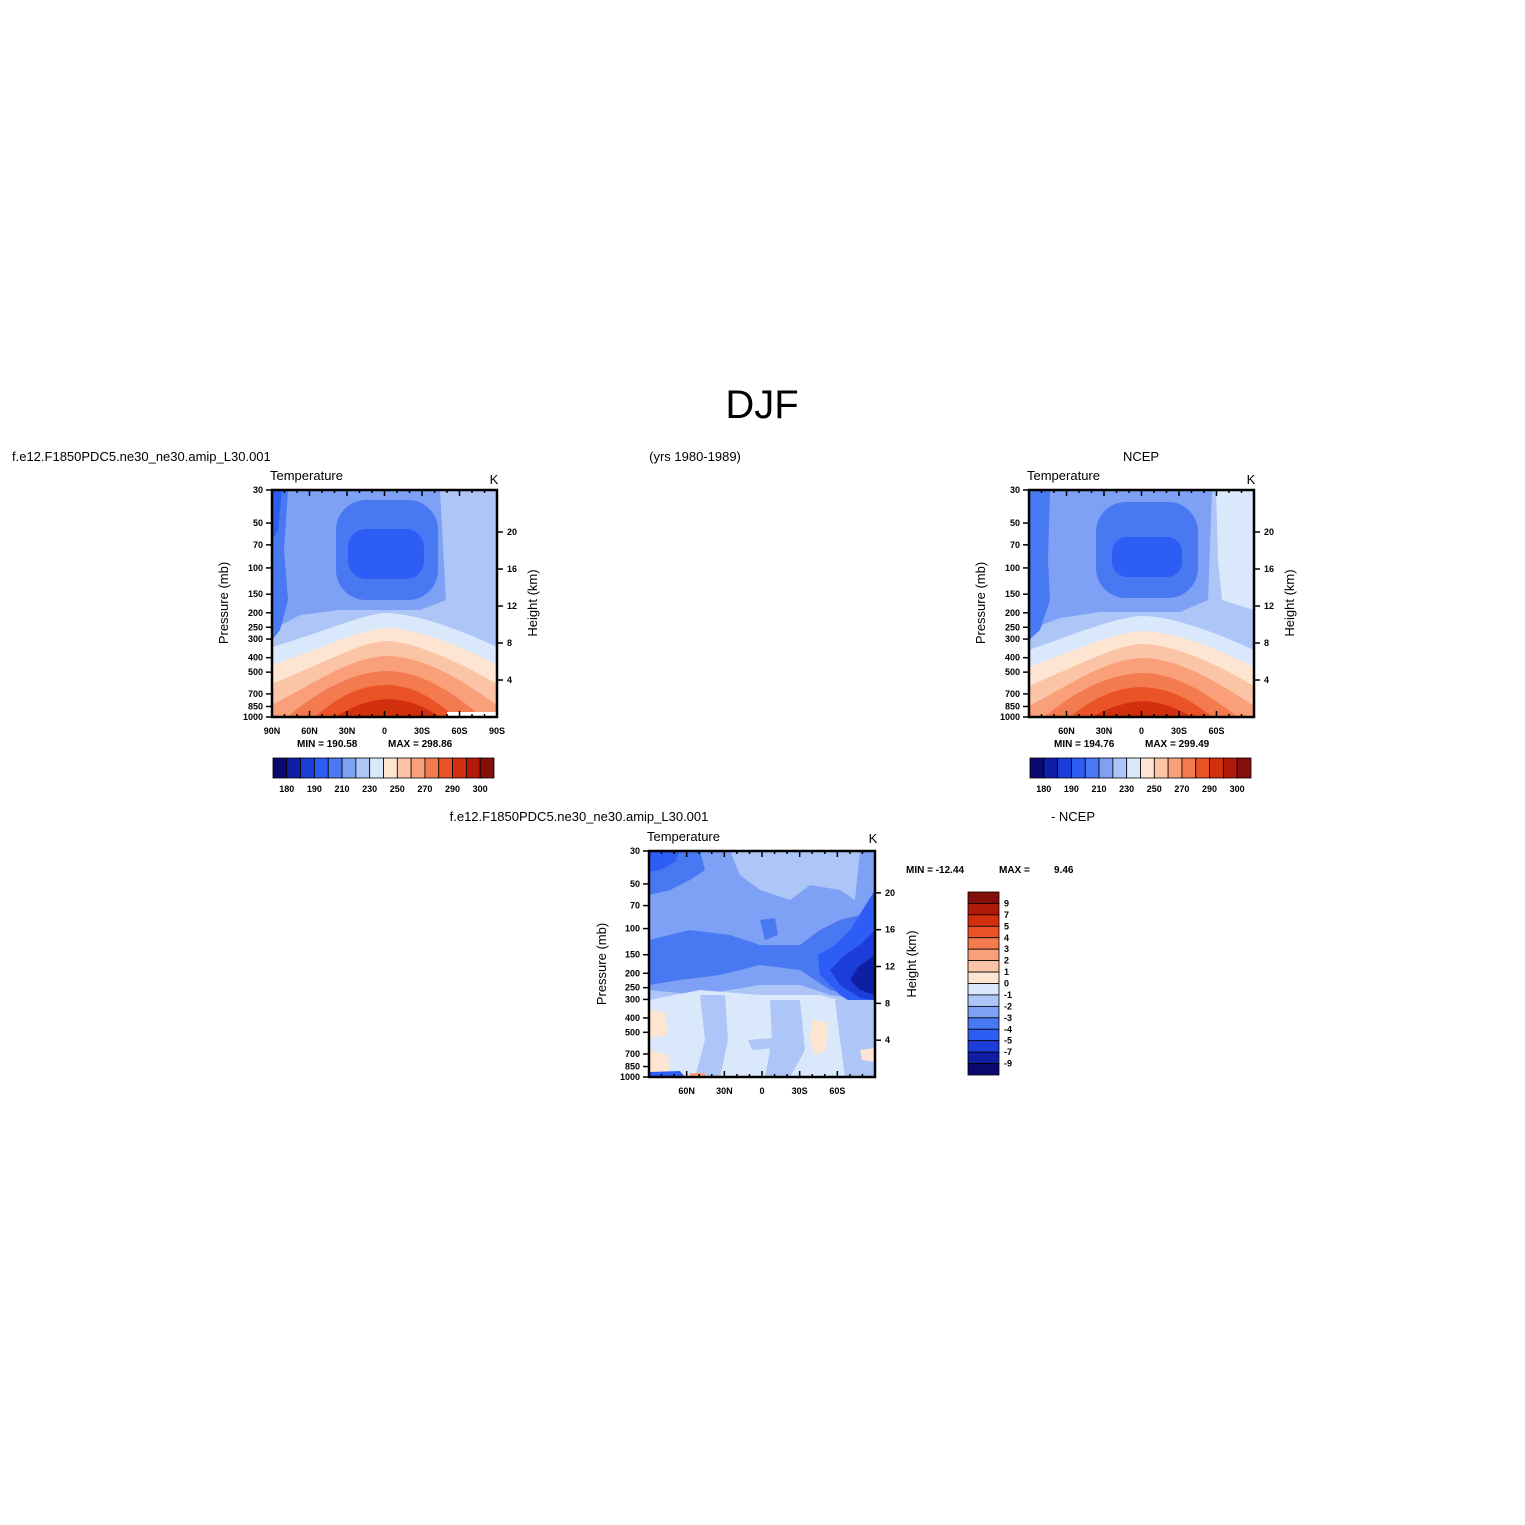 This screenshot has width=1525, height=1525. I want to click on y2-tick-label: 12, so click(890, 967).